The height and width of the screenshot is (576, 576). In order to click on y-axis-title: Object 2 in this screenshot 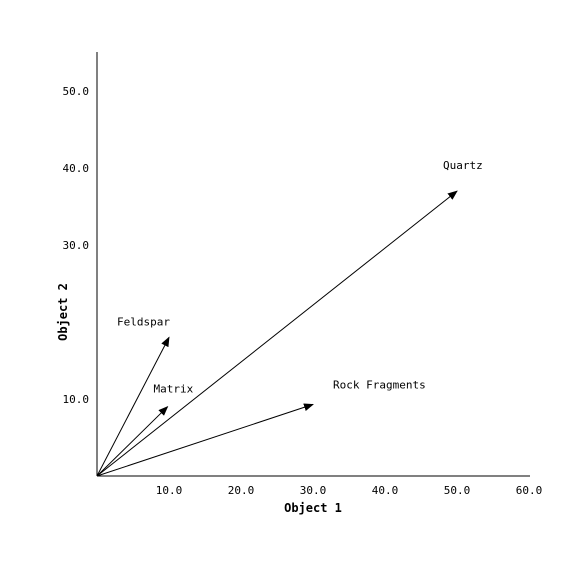, I will do `click(63, 312)`.